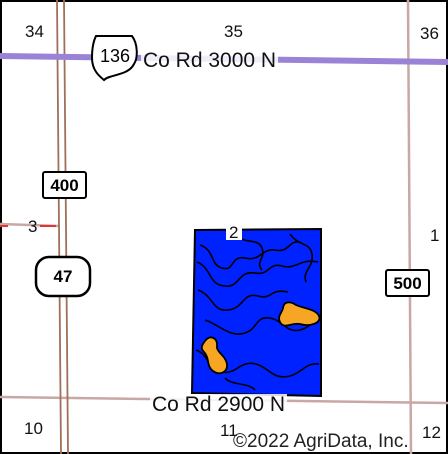  Describe the element at coordinates (299, 314) in the screenshot. I see `soil-patch-east` at that location.